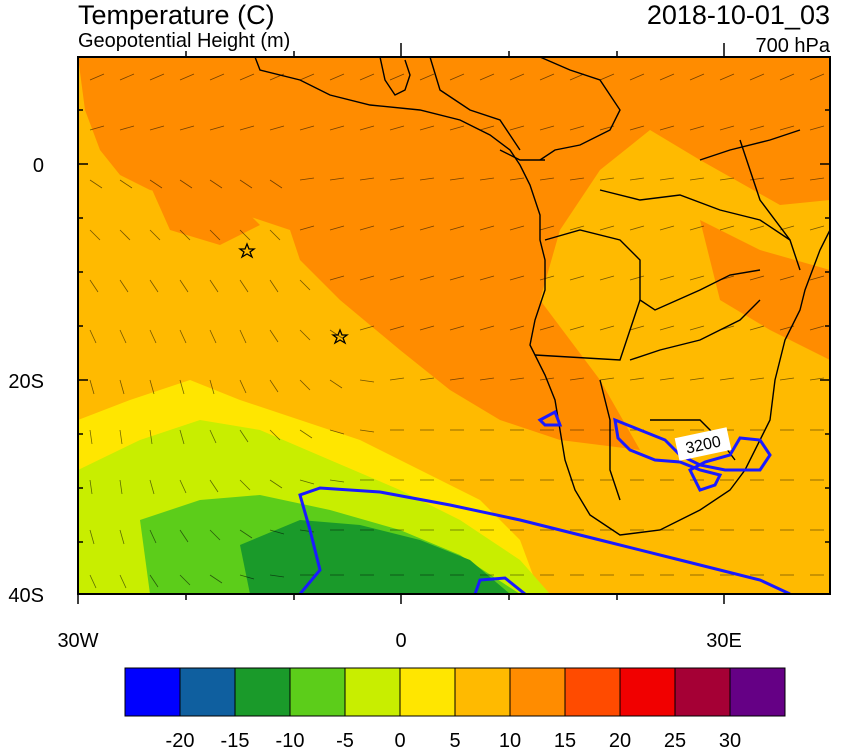 The image size is (850, 753). What do you see at coordinates (675, 741) in the screenshot?
I see `colorbar-tick-label: 25` at bounding box center [675, 741].